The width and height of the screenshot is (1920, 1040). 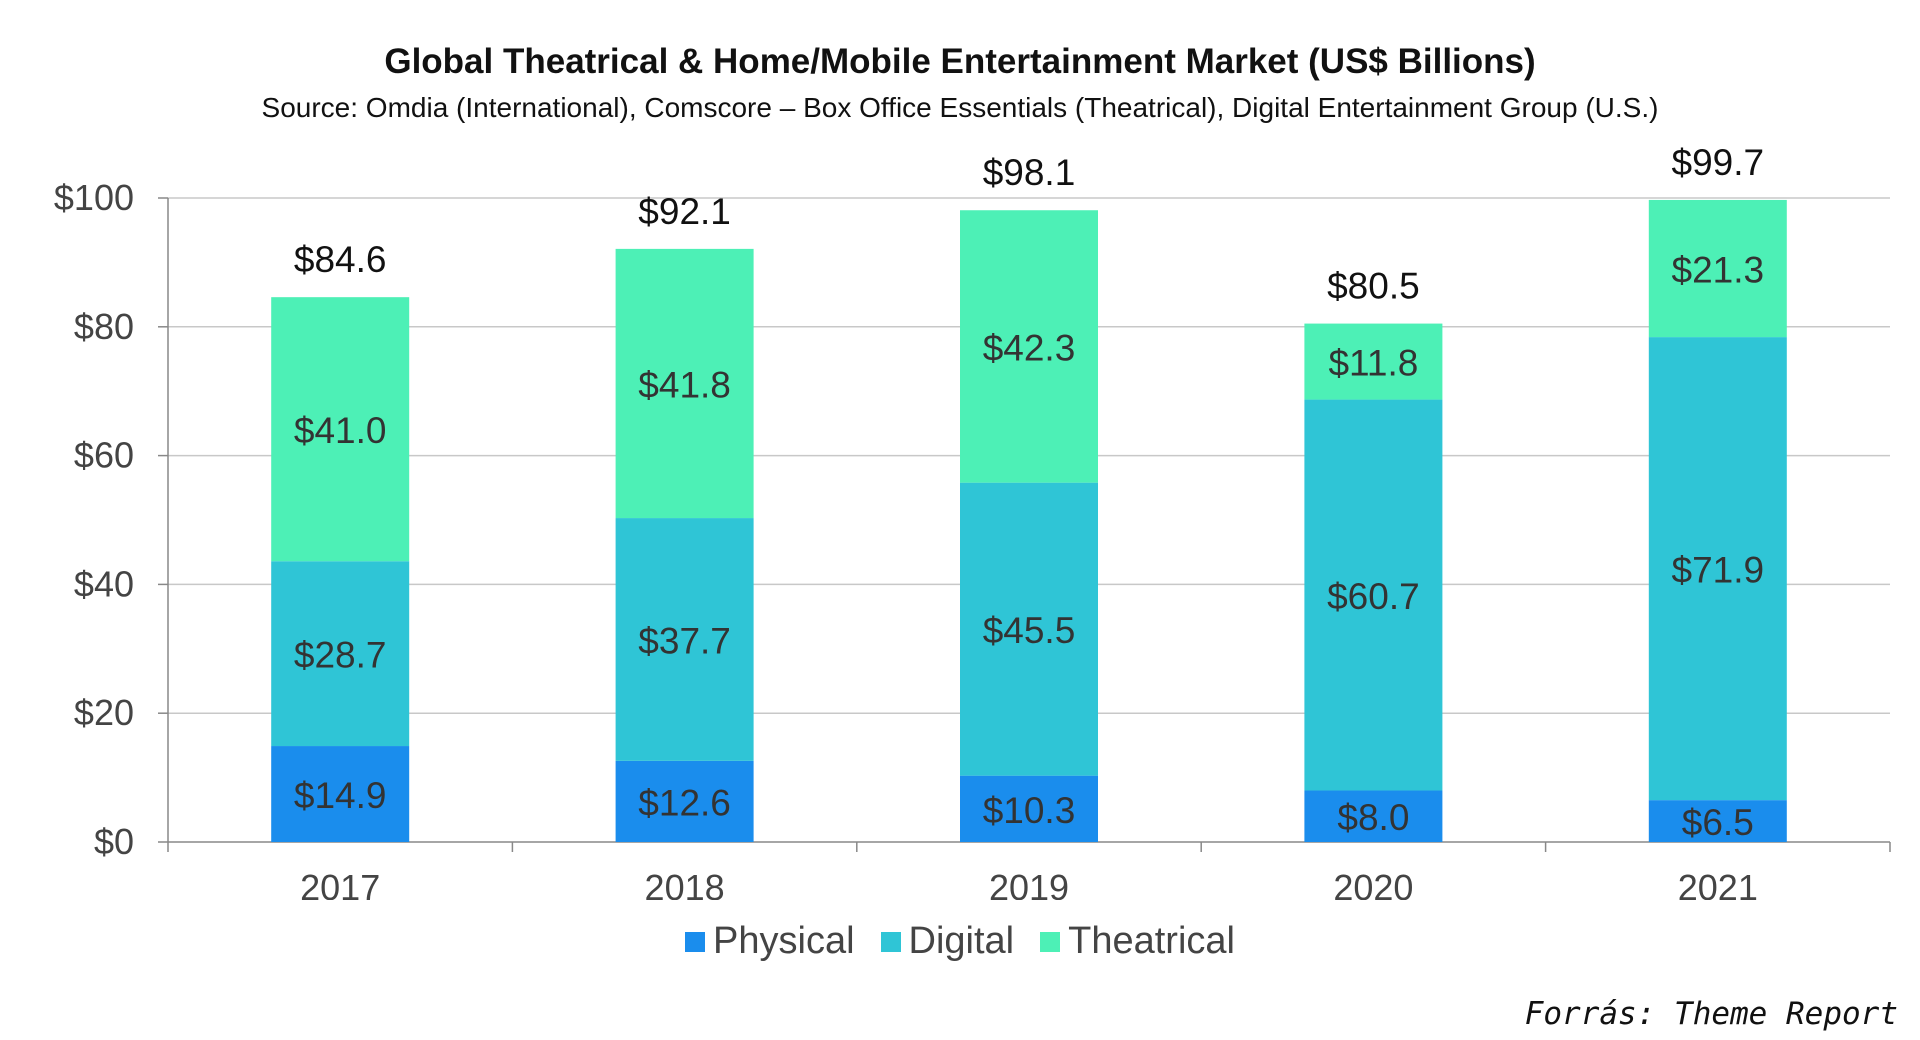 I want to click on total-label: $98.1, so click(x=1029, y=172).